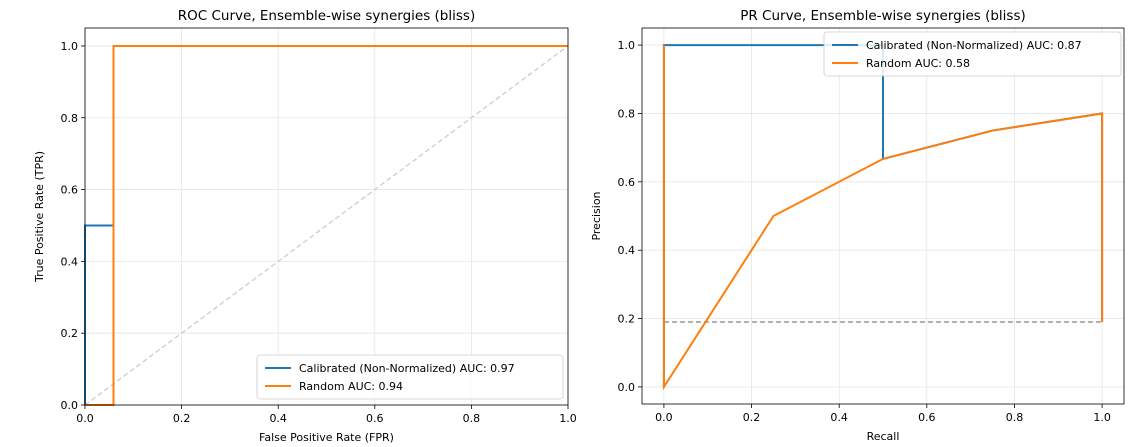  Describe the element at coordinates (883, 436) in the screenshot. I see `x-axis-label: Recall` at that location.